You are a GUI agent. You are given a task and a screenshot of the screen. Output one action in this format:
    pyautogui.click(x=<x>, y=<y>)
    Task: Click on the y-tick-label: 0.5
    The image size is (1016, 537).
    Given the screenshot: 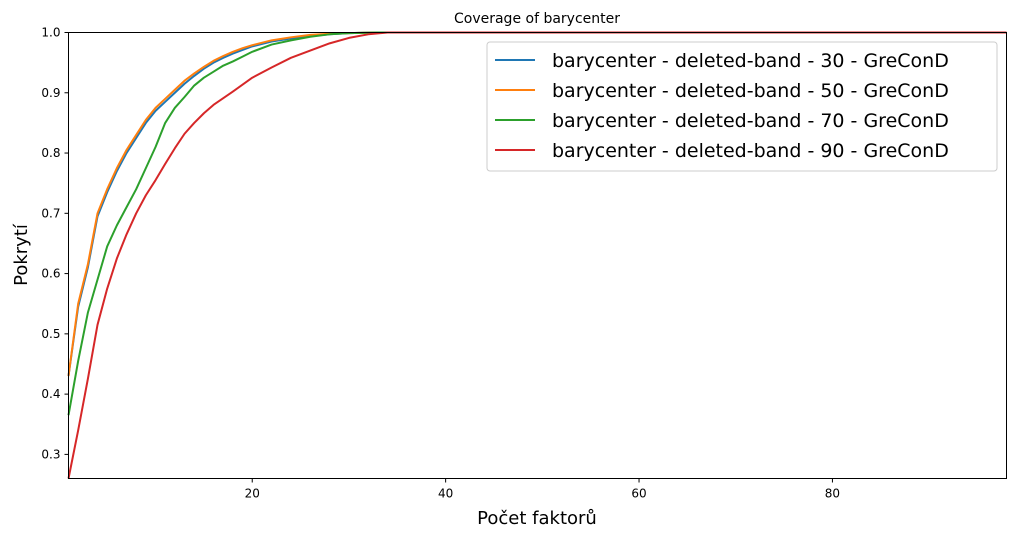 What is the action you would take?
    pyautogui.click(x=50, y=334)
    